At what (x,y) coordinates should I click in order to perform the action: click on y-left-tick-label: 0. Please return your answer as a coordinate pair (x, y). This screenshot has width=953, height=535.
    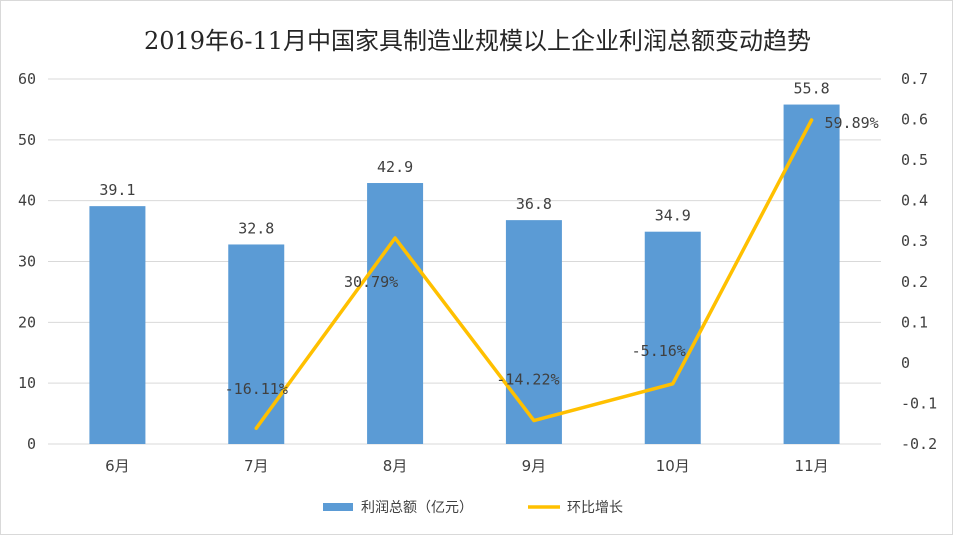
    Looking at the image, I should click on (31, 444).